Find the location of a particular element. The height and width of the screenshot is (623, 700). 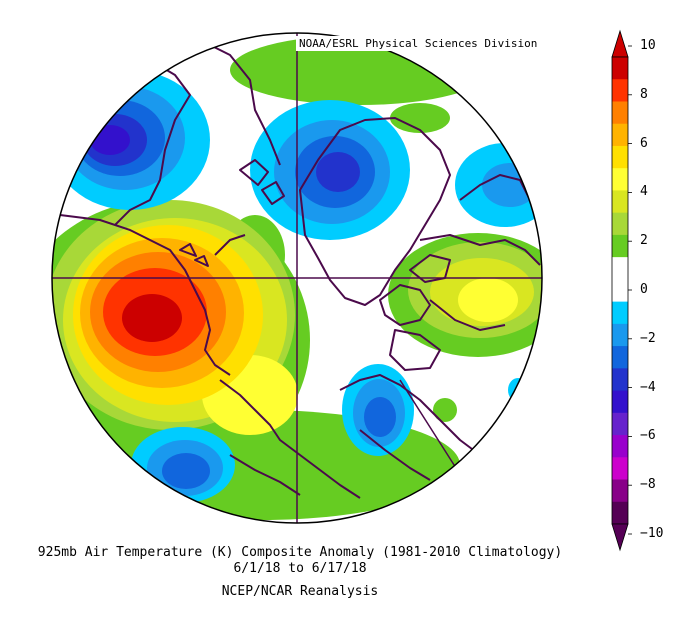

cold-anomaly-southwest is located at coordinates (183, 465).